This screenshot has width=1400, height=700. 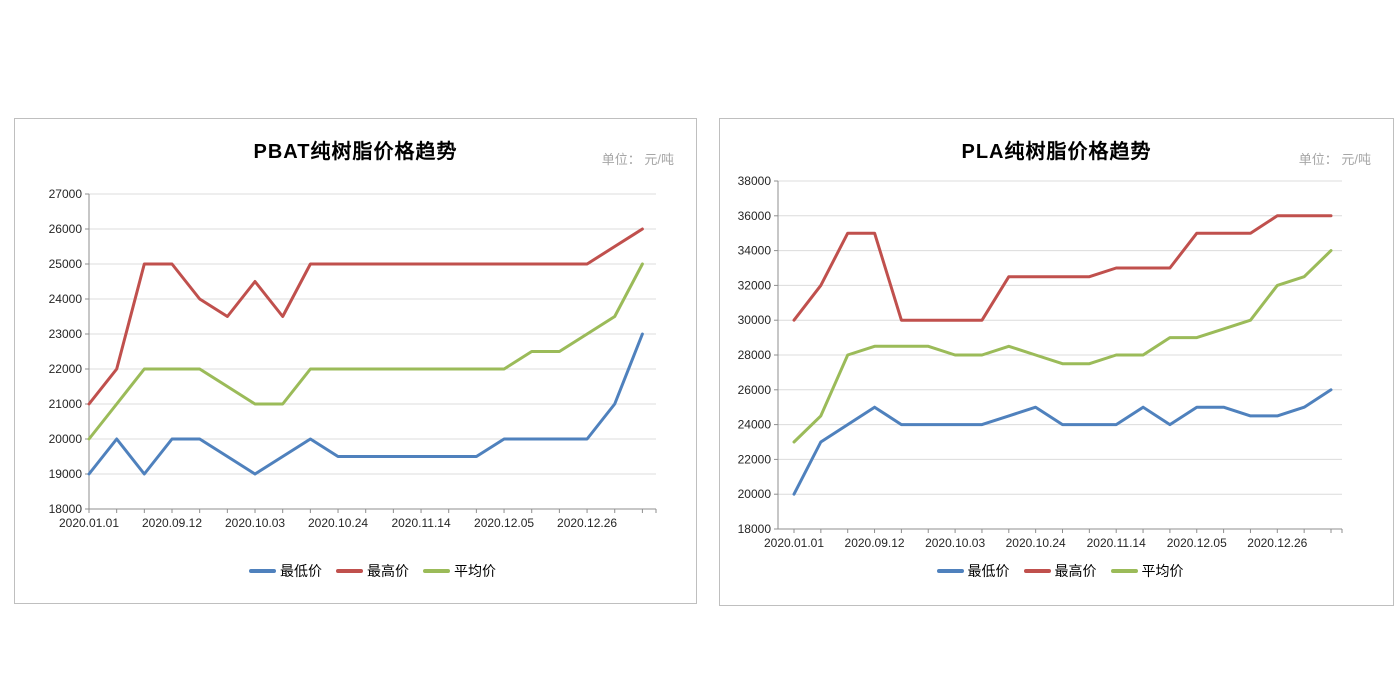 I want to click on y-tick-label: 19000, so click(x=66, y=474).